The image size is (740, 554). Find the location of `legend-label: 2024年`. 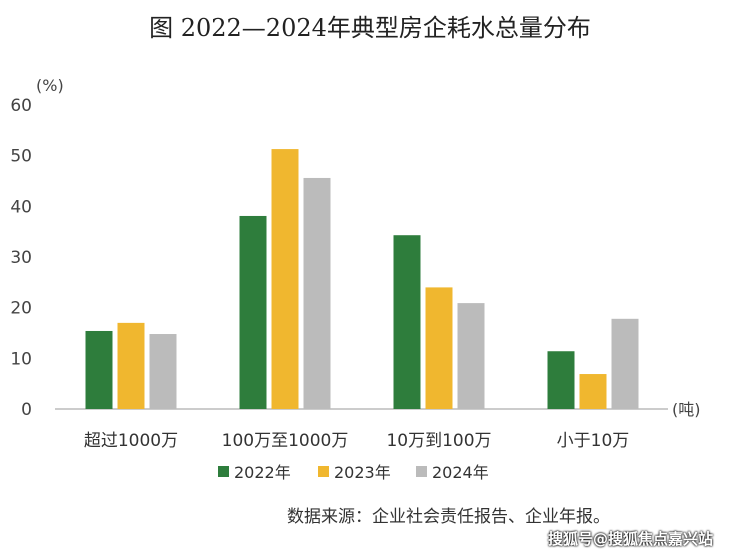

legend-label: 2024年 is located at coordinates (460, 472).